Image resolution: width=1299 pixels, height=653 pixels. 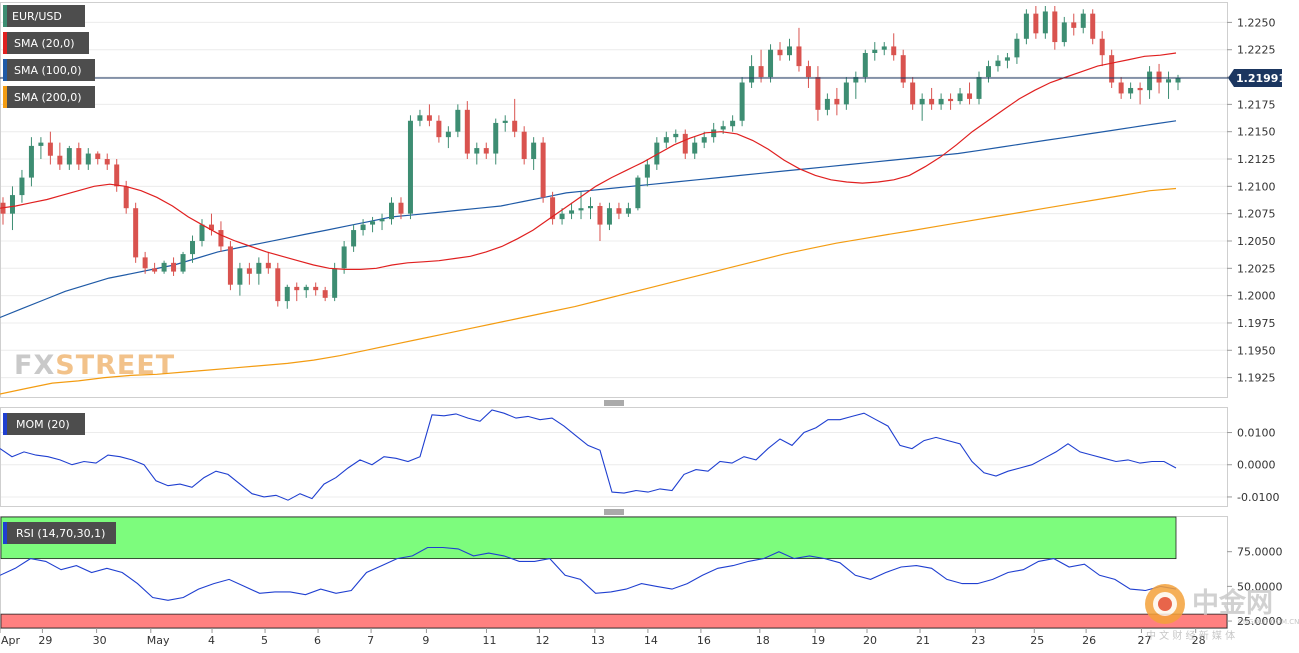 I want to click on mom-y-tick-label: -0.0100, so click(x=1258, y=497).